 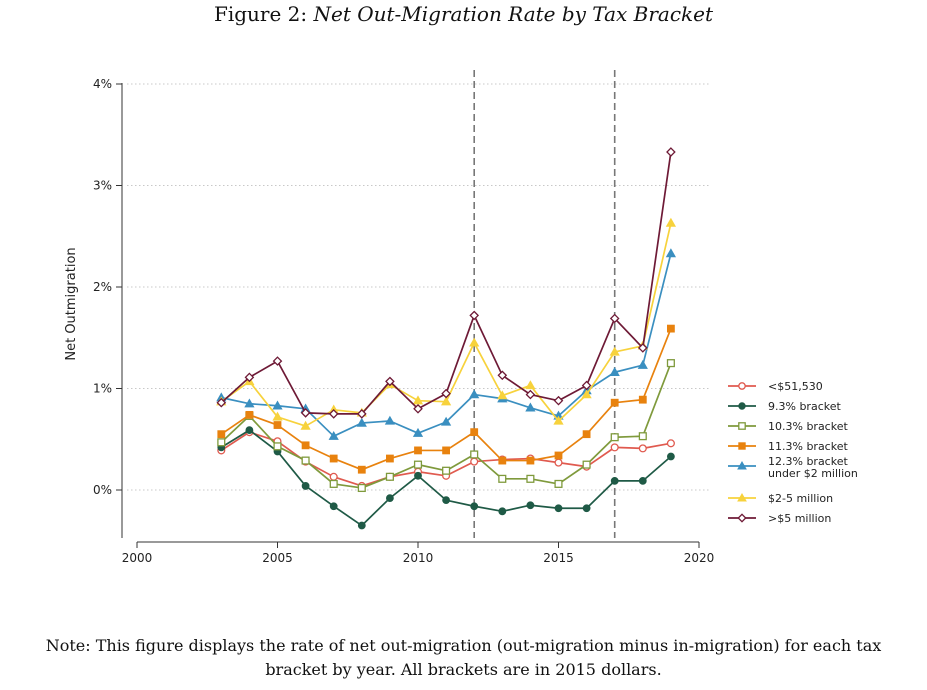 I want to click on legend-entry-3: 11.3% bracket, so click(x=788, y=446).